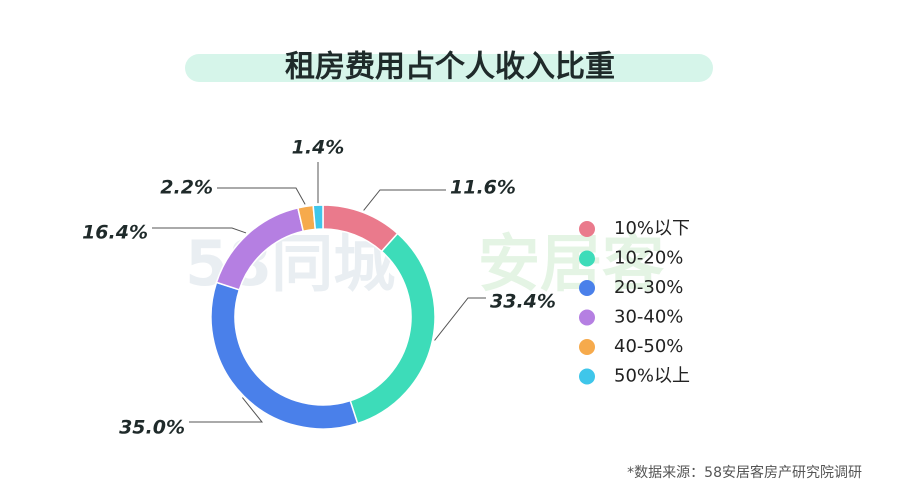 Image resolution: width=900 pixels, height=500 pixels. What do you see at coordinates (648, 258) in the screenshot?
I see `legend-label: 10-20%` at bounding box center [648, 258].